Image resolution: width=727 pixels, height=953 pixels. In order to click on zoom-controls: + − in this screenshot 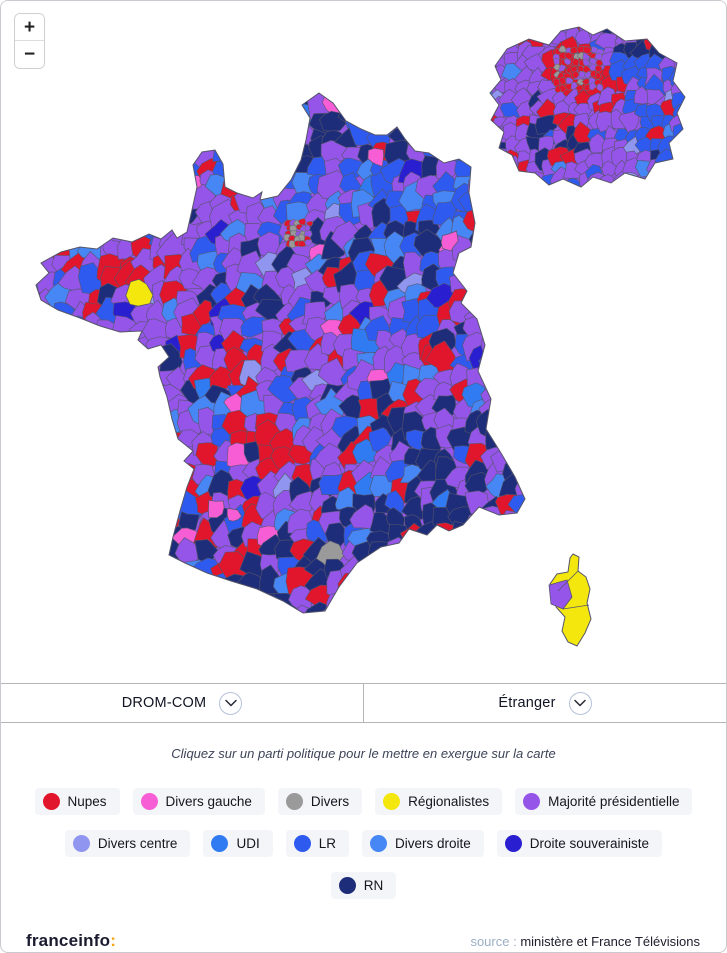, I will do `click(29, 41)`.